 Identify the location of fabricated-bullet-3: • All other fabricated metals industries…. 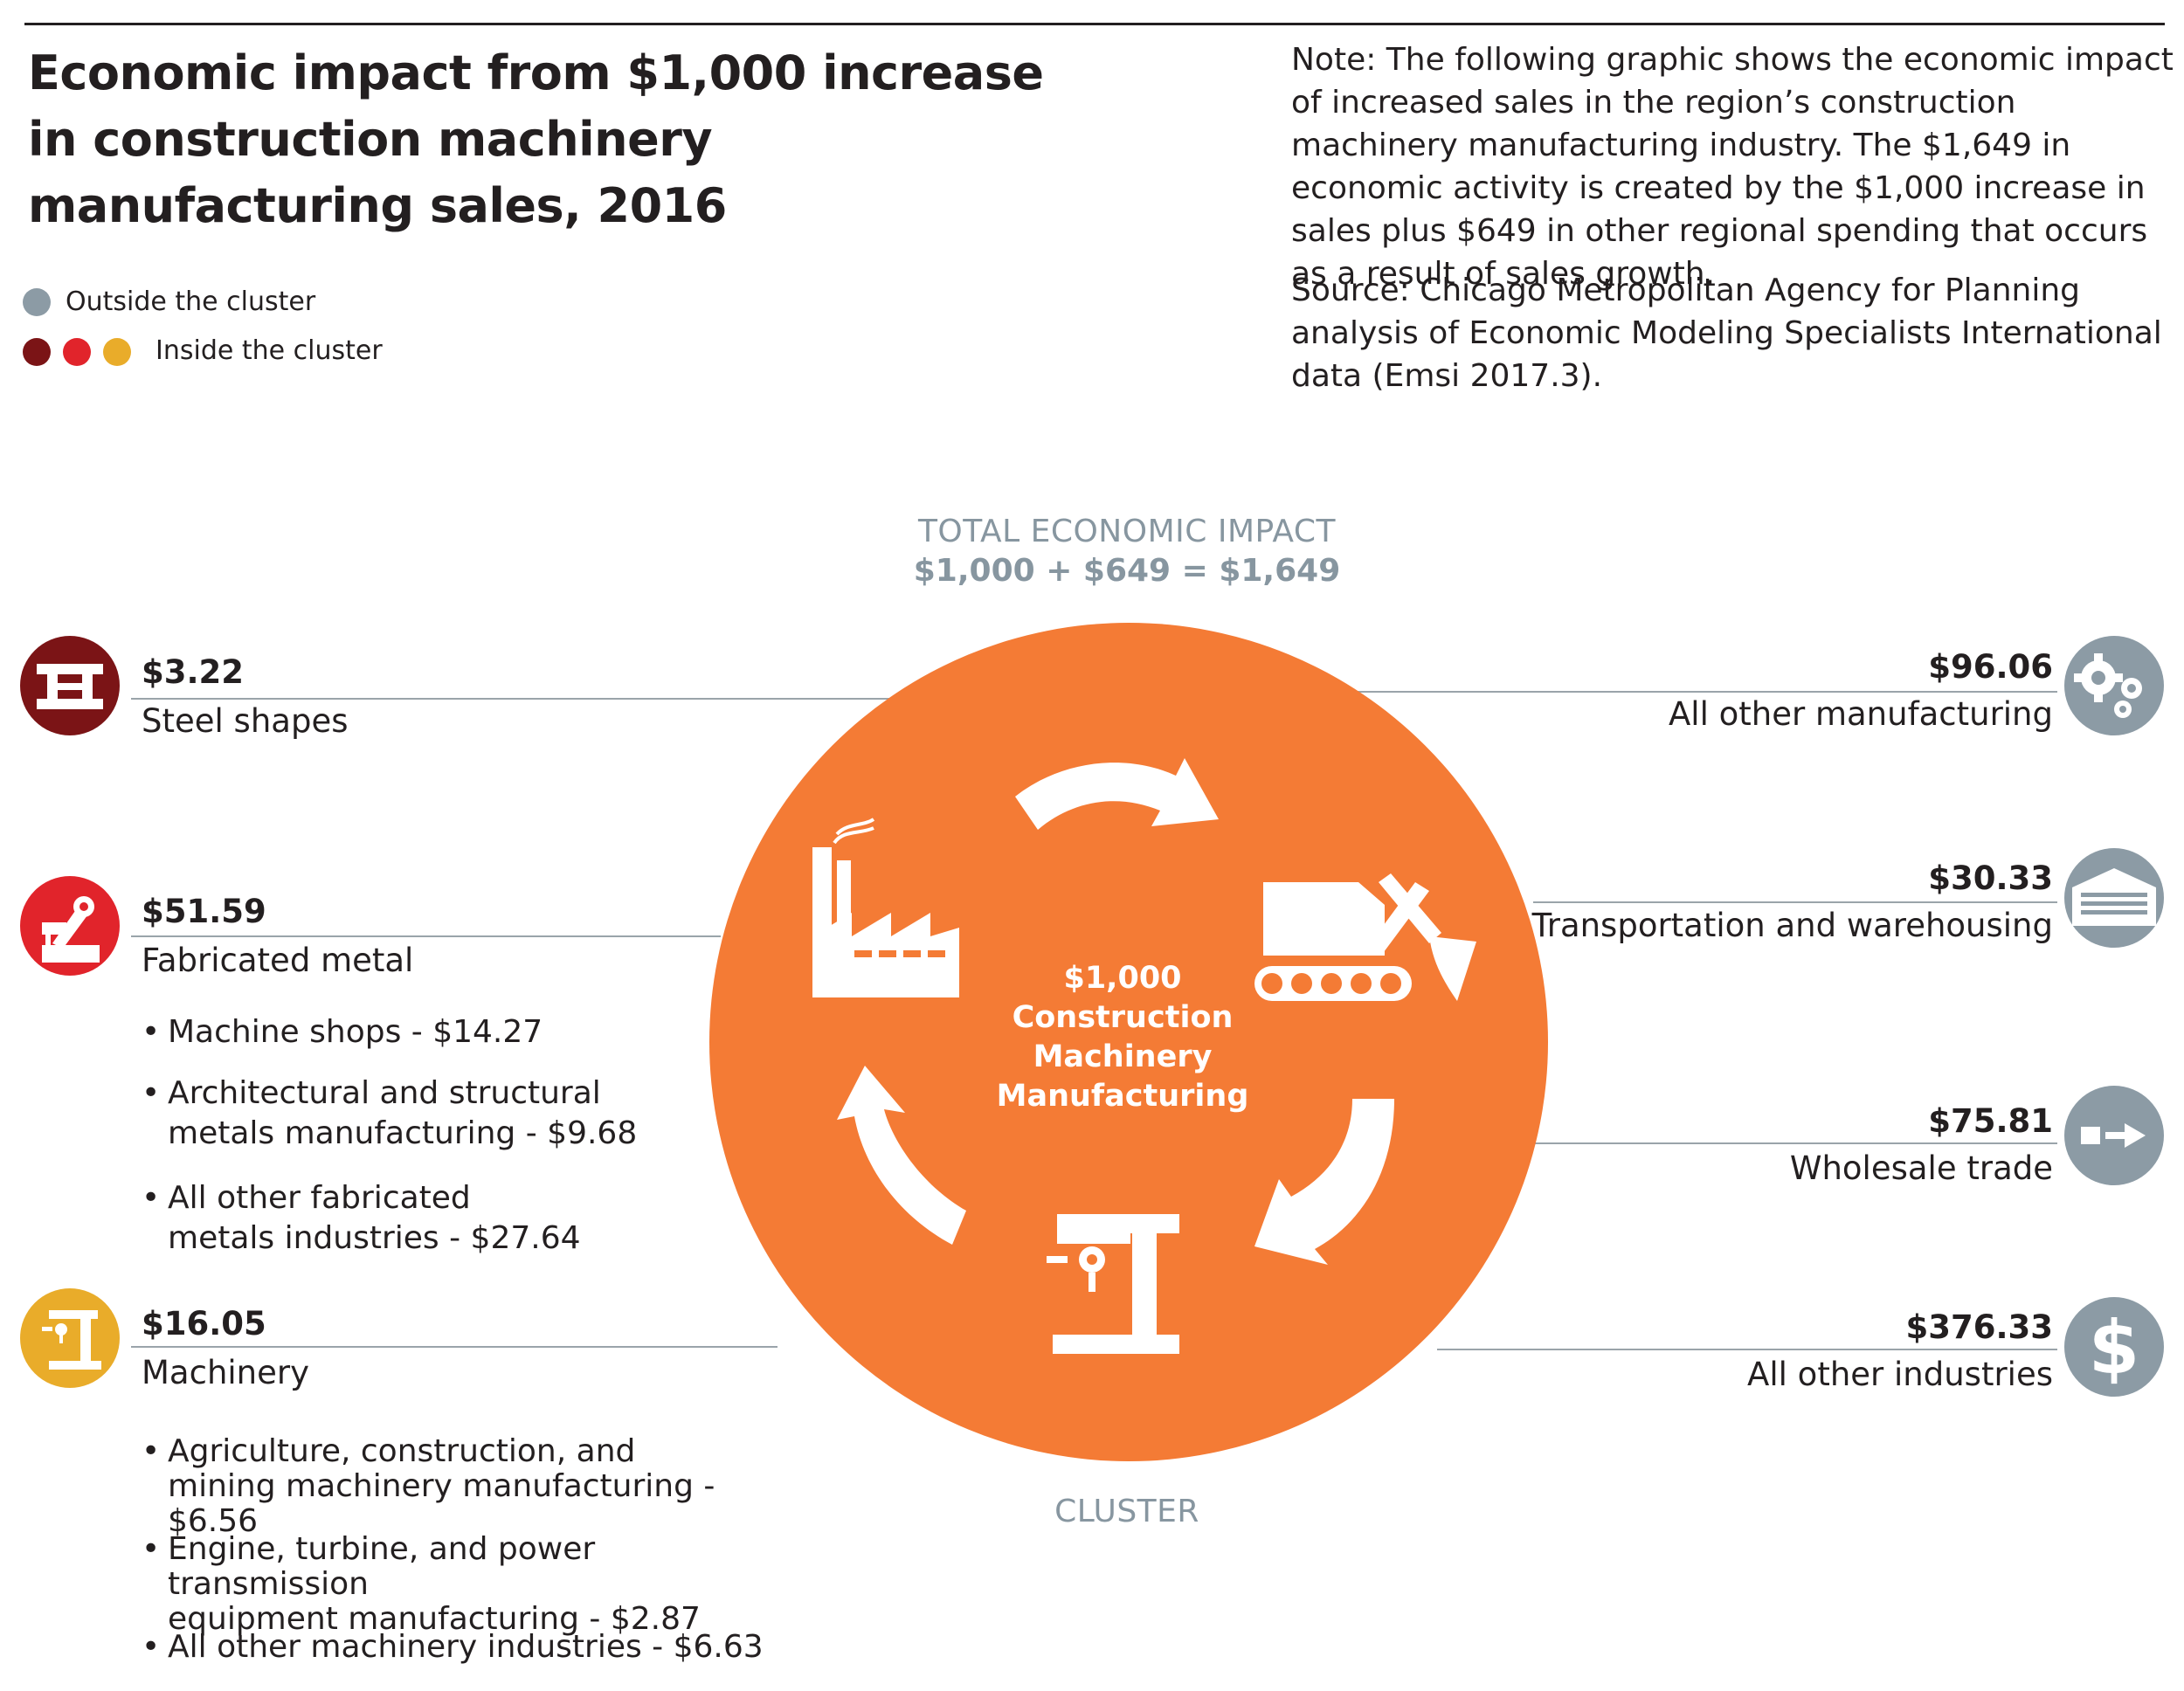
(361, 1218).